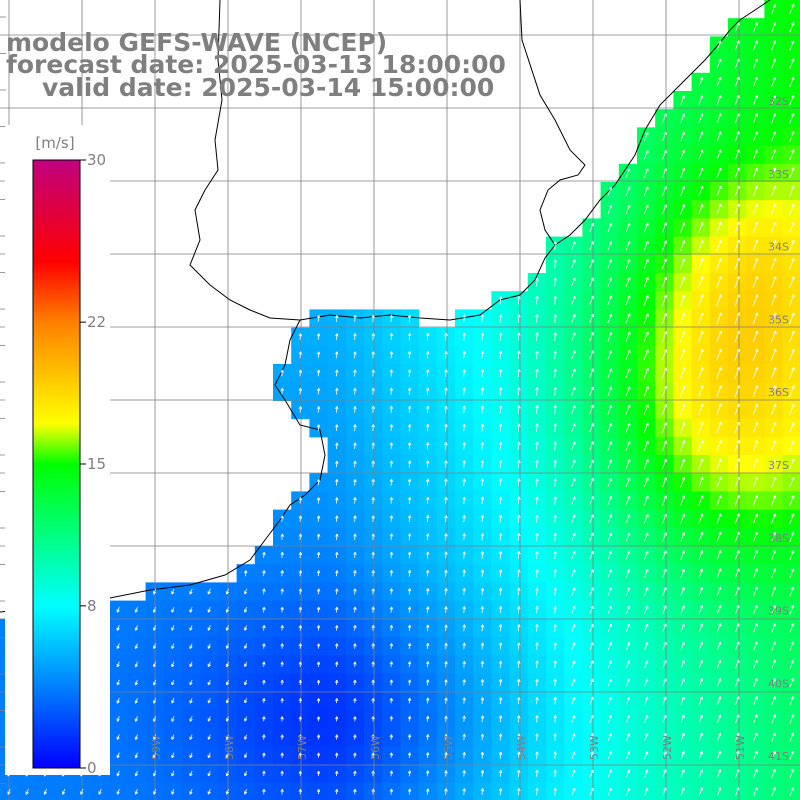 The width and height of the screenshot is (800, 800). Describe the element at coordinates (57, 451) in the screenshot. I see `colorbar: [m/s] 30 22 15 8 0` at that location.